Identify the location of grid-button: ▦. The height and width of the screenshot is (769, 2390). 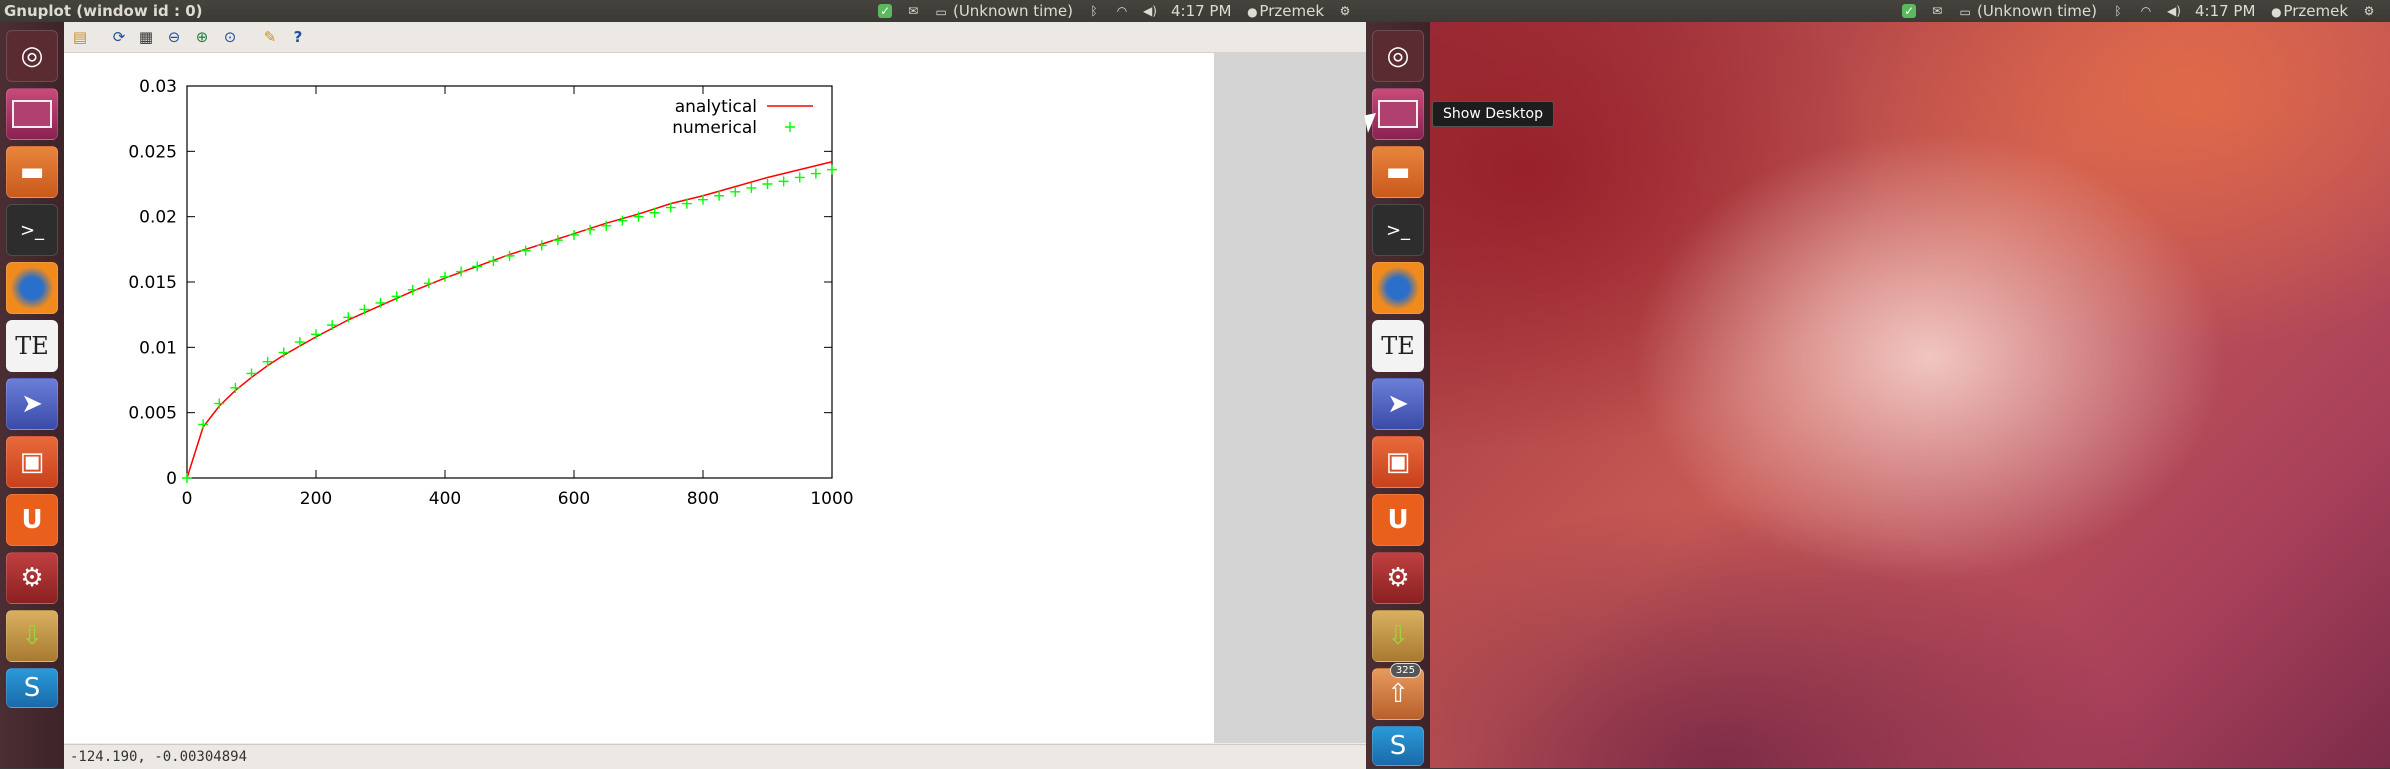
(146, 37).